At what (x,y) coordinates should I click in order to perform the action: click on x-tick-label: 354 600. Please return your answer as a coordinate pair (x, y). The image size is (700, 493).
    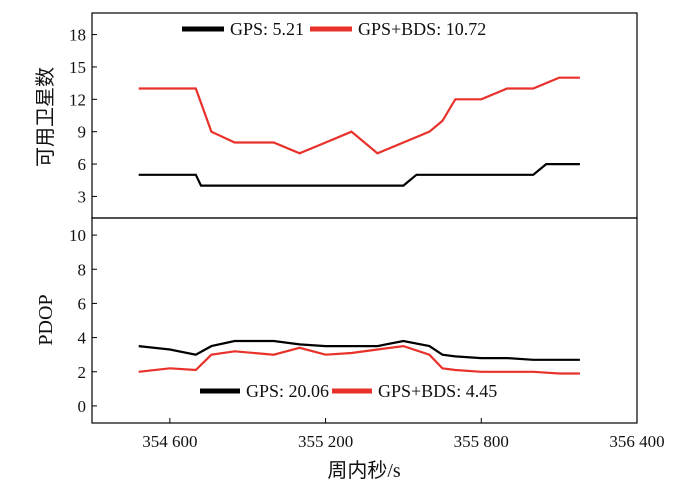
    Looking at the image, I should click on (169, 441).